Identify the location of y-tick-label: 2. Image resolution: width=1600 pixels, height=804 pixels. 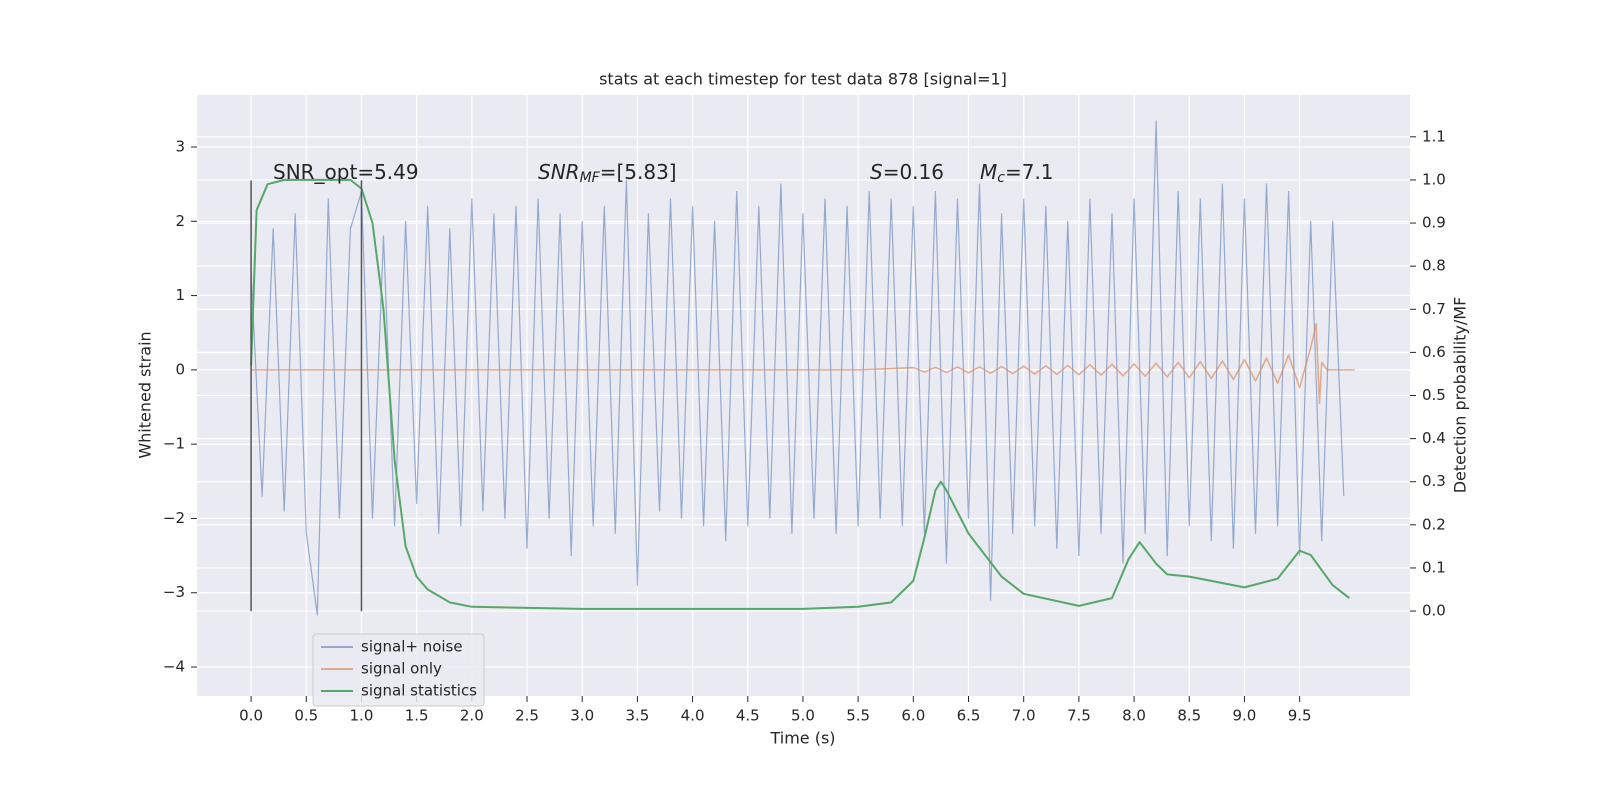
(180, 221).